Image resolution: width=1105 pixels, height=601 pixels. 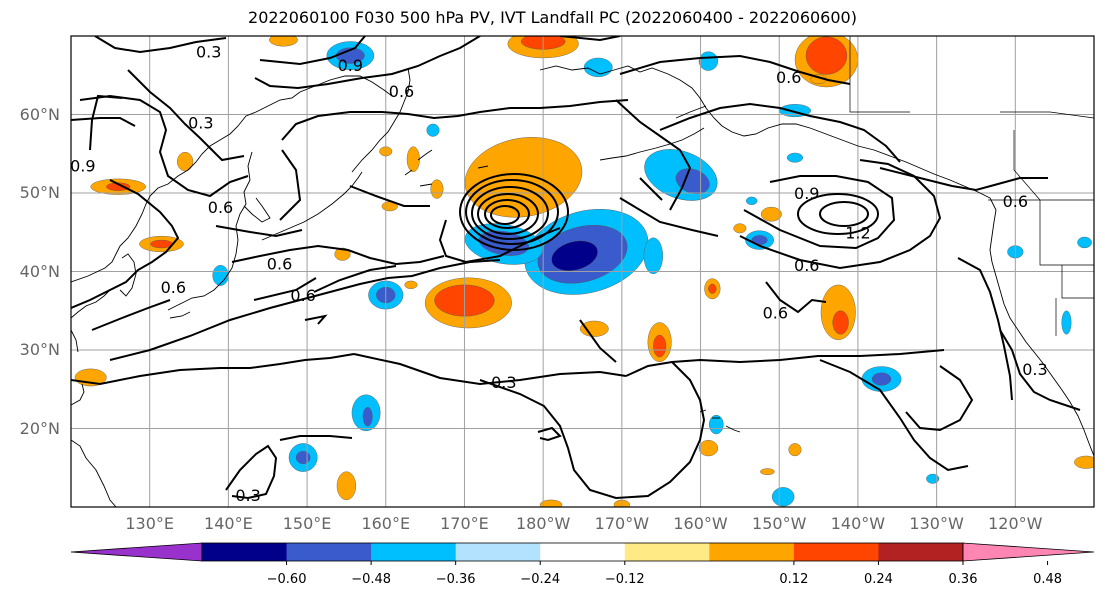 What do you see at coordinates (794, 579) in the screenshot?
I see `colorbar-tick-label: 0.12` at bounding box center [794, 579].